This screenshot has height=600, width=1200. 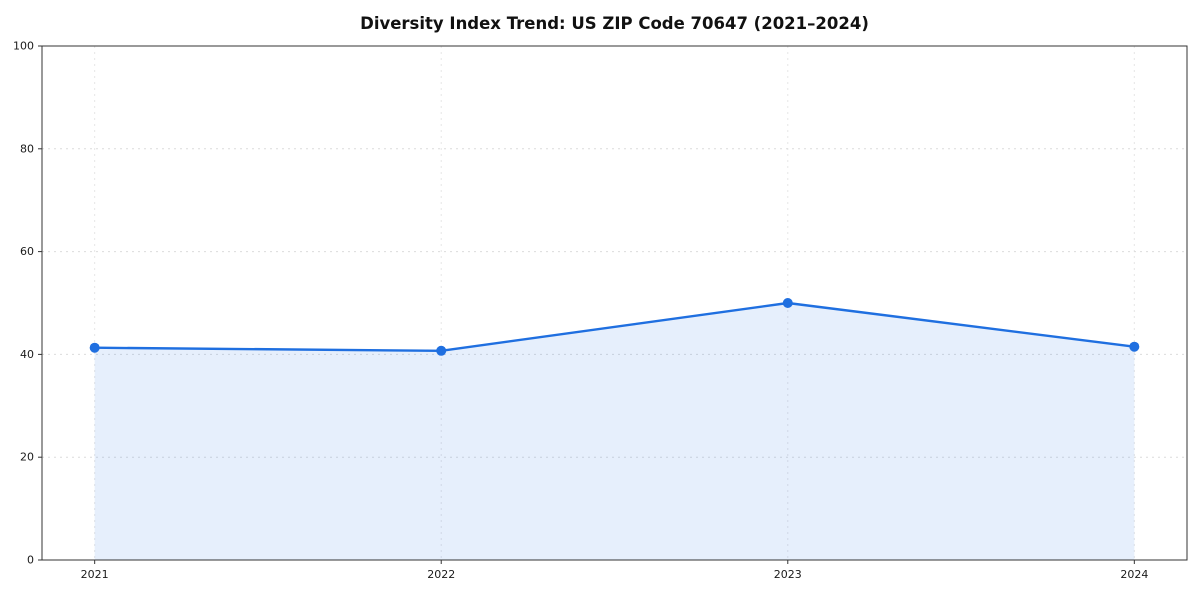 What do you see at coordinates (27, 457) in the screenshot?
I see `svg-text: 20` at bounding box center [27, 457].